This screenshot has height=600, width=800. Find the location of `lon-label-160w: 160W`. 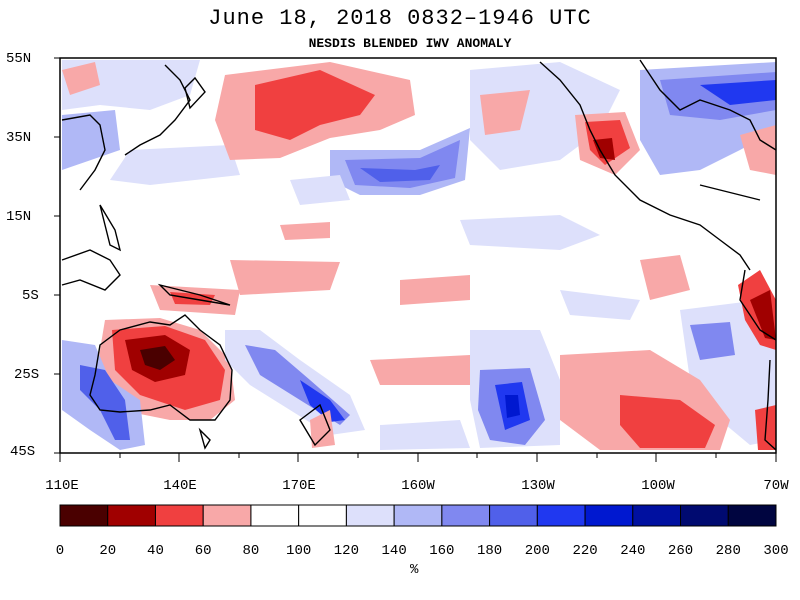

lon-label-160w: 160W is located at coordinates (418, 486).